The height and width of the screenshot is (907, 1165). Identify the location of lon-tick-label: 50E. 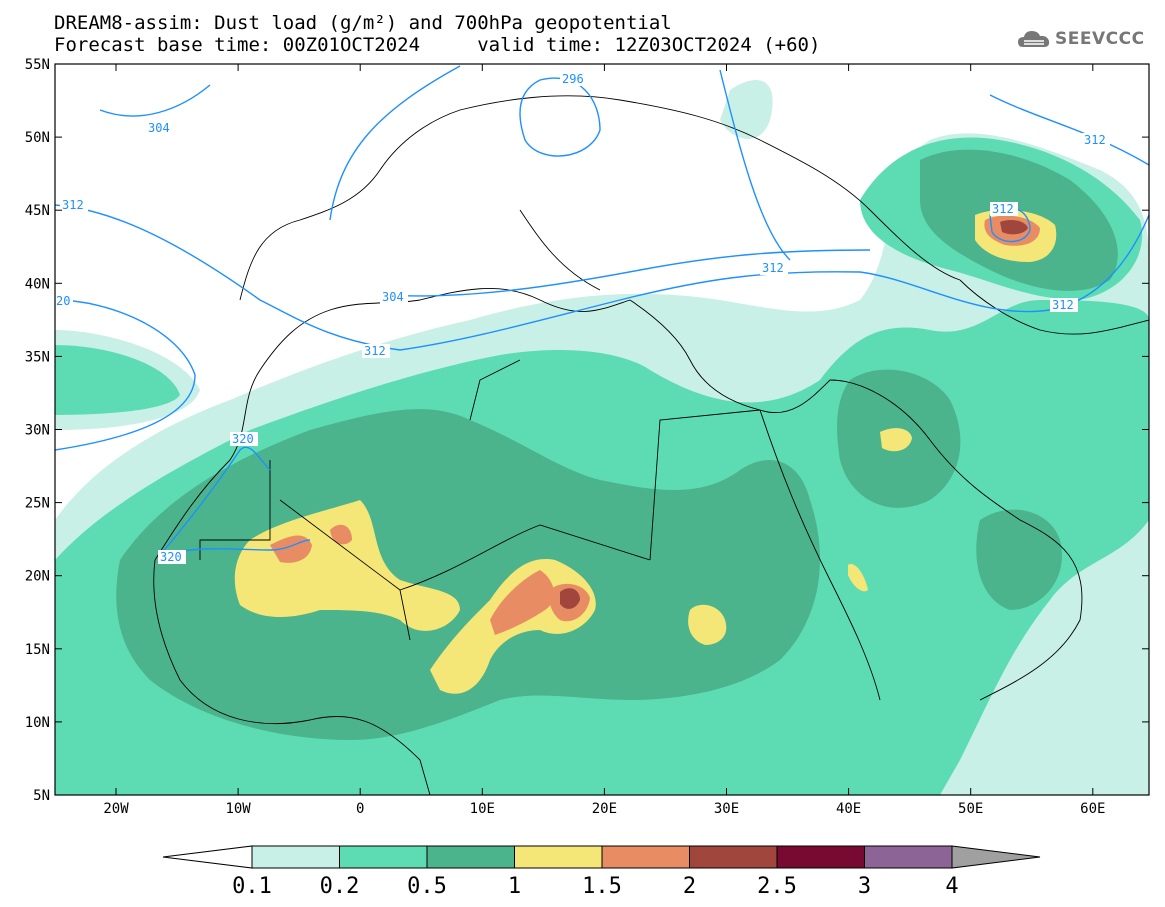
(970, 809).